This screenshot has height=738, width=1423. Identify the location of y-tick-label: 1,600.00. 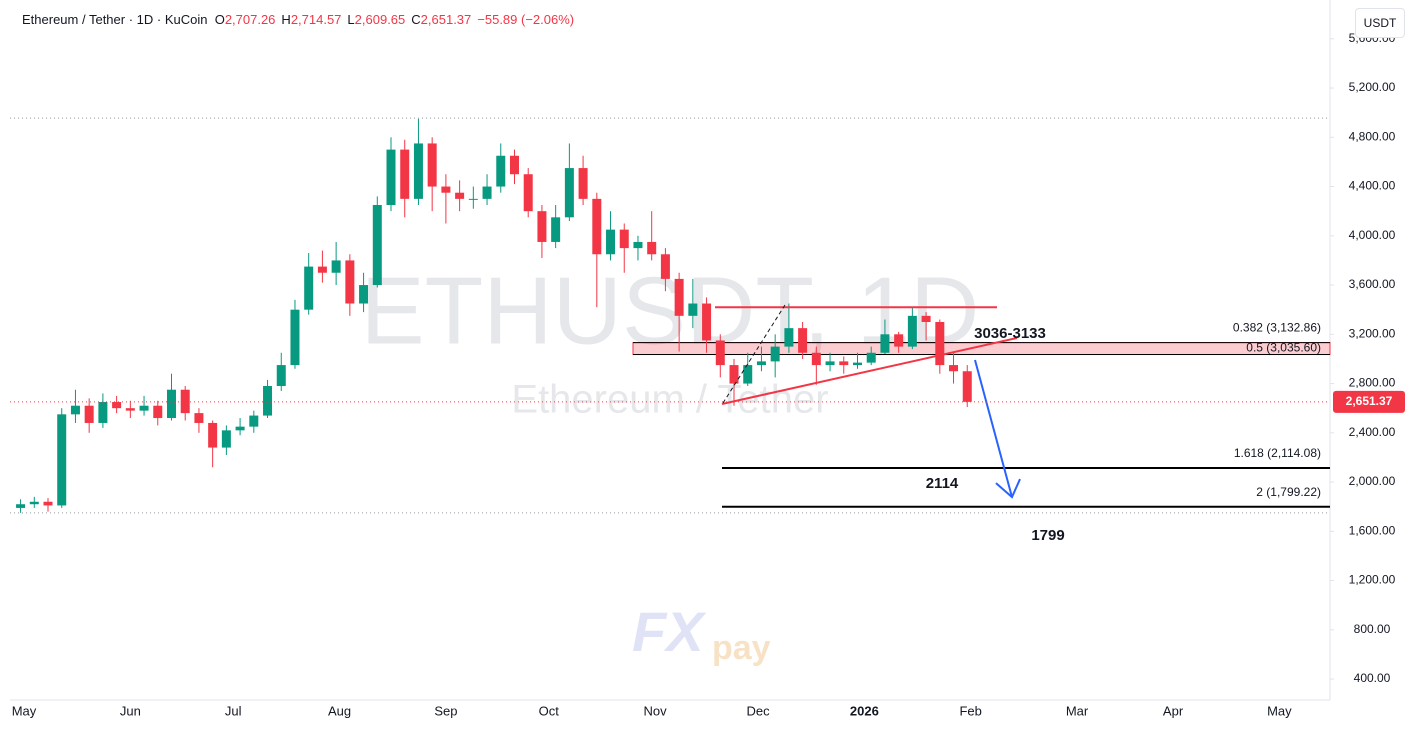
(1372, 530).